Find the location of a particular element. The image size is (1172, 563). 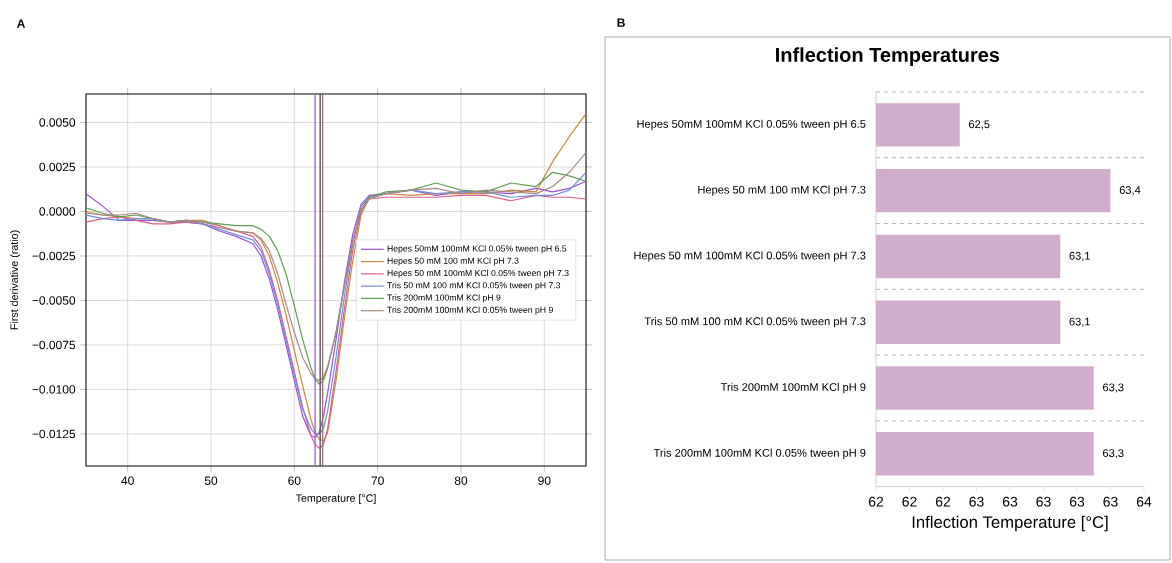

x-axis-title: Temperature [°C] is located at coordinates (335, 499).